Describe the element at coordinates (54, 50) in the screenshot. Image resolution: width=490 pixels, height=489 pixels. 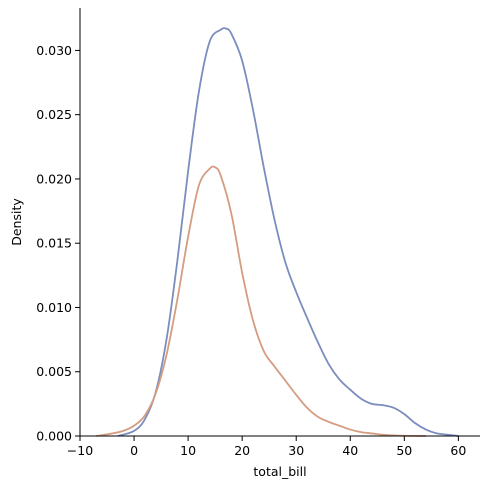
I see `y-tick-label: 0.030` at that location.